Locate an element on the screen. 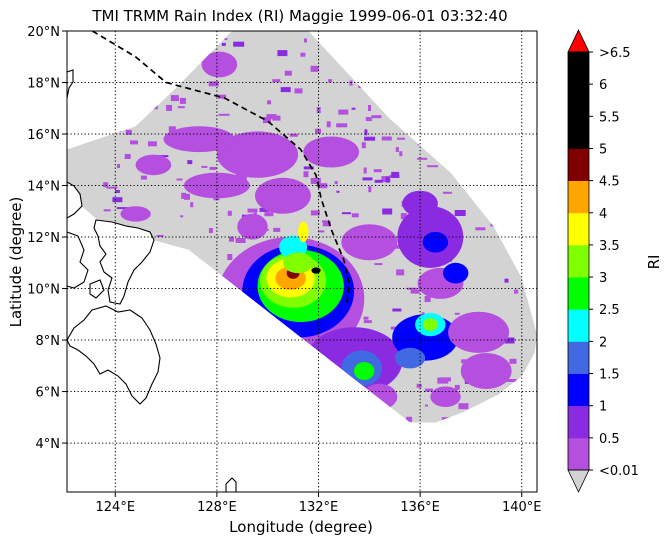 The width and height of the screenshot is (672, 545). colorbar-tick-label: 2 is located at coordinates (603, 342).